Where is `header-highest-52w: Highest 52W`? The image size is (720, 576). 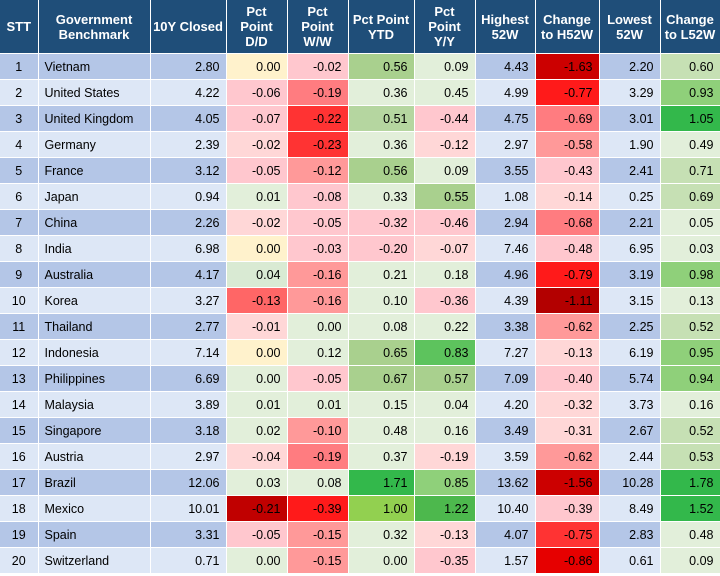
header-highest-52w: Highest 52W is located at coordinates (505, 27).